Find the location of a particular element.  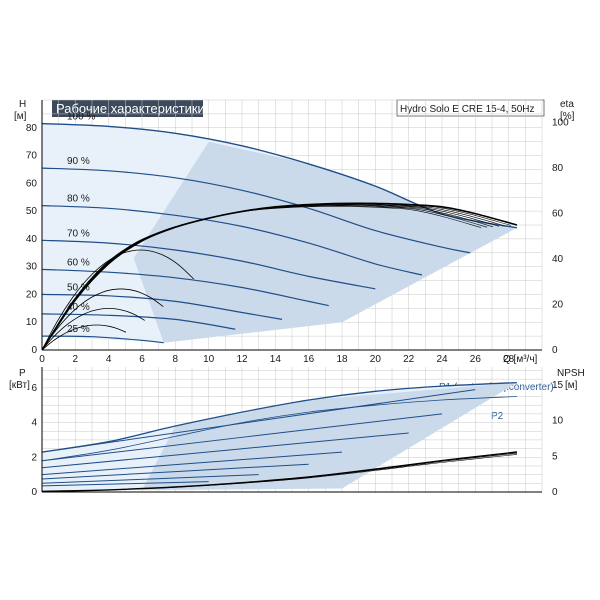

x-tick-label: 28 is located at coordinates (509, 359).